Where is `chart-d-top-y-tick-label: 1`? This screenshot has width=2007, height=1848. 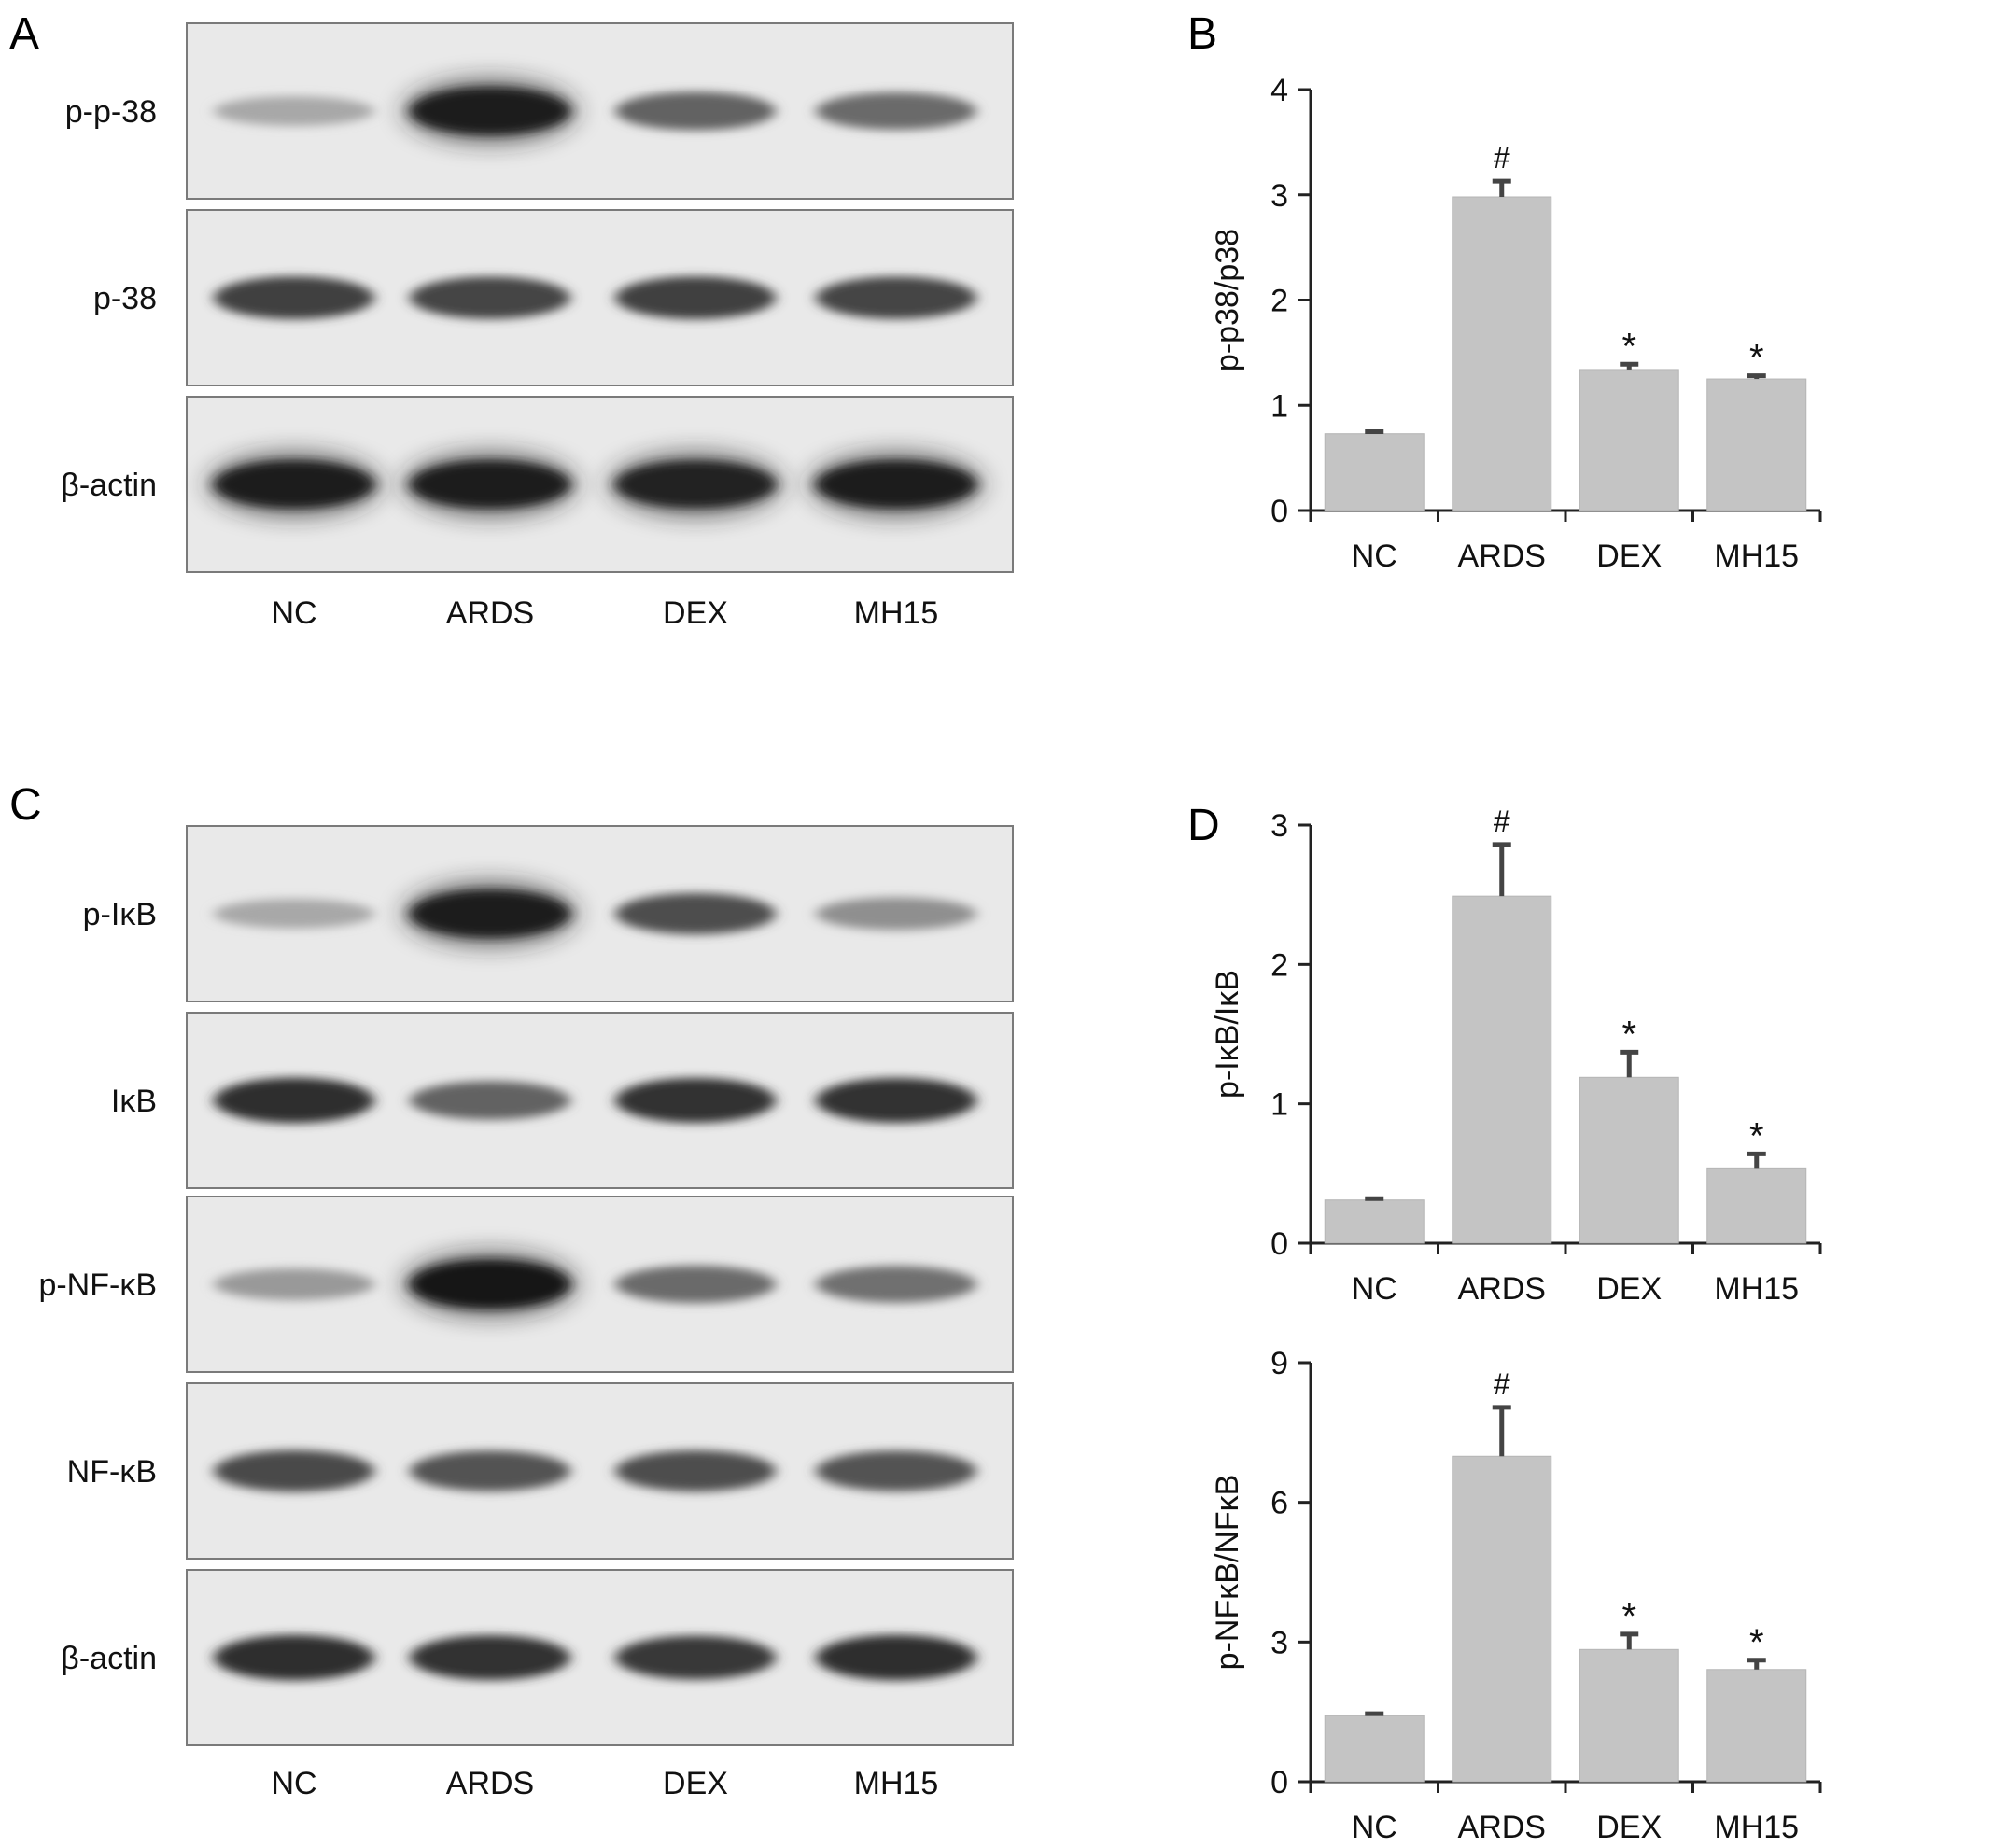
chart-d-top-y-tick-label: 1 is located at coordinates (1279, 1105).